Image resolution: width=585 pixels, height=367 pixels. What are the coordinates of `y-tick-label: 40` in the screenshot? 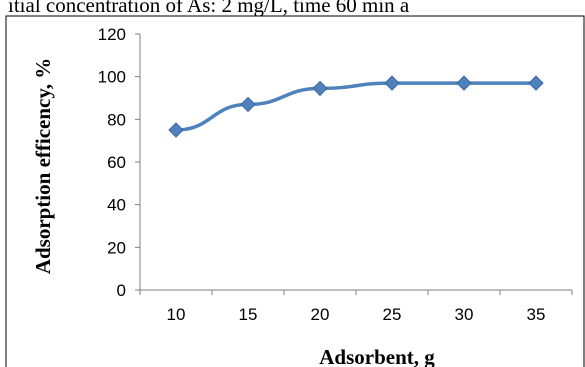 It's located at (116, 205).